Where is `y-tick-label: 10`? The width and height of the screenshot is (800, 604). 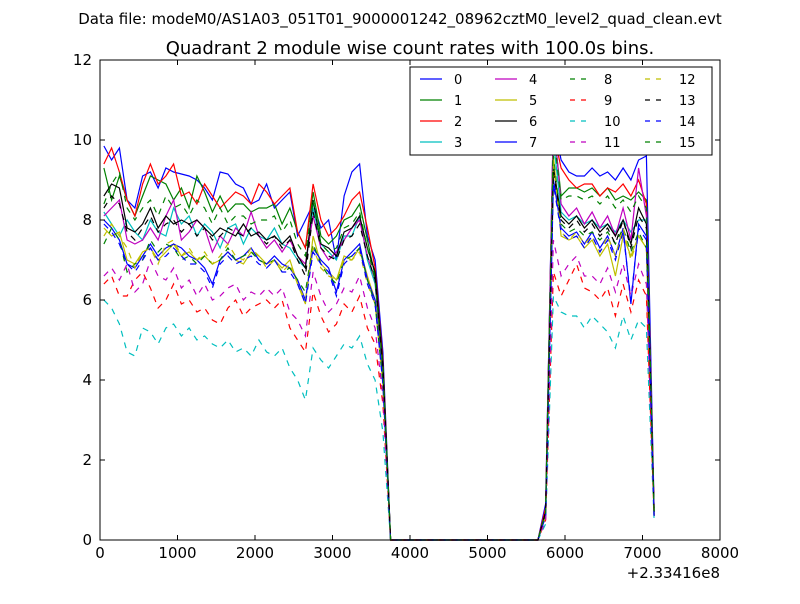 y-tick-label: 10 is located at coordinates (82, 140).